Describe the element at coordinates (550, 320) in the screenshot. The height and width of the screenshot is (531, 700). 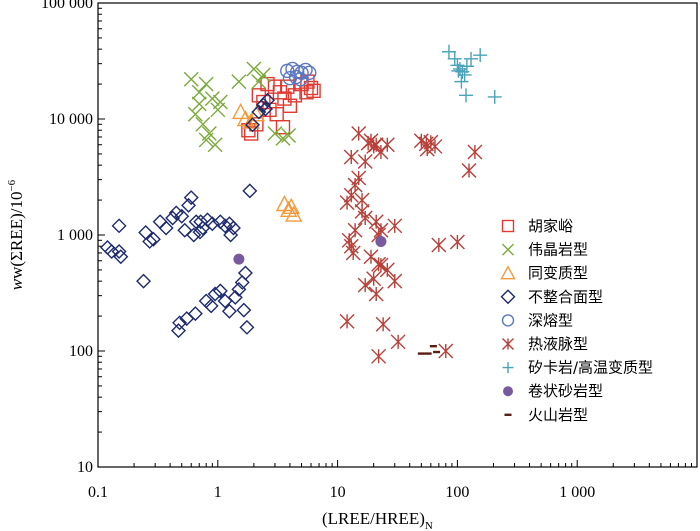
I see `legend-label: 深熔型` at that location.